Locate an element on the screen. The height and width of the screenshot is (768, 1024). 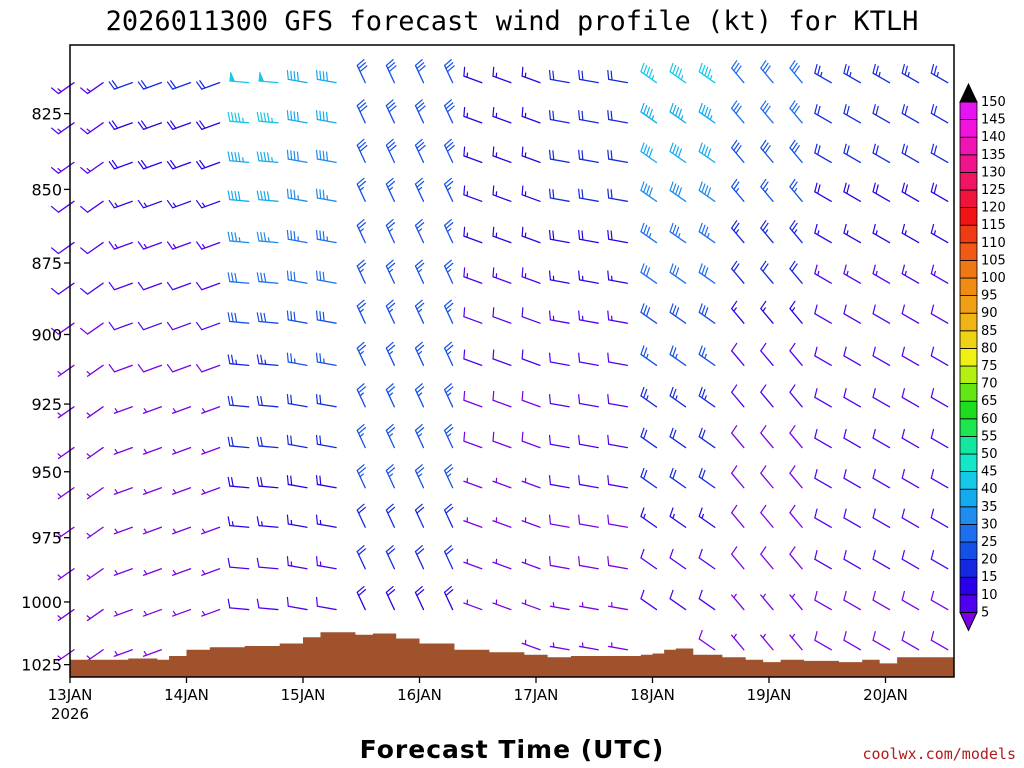
colorbar-label: 115 is located at coordinates (993, 225).